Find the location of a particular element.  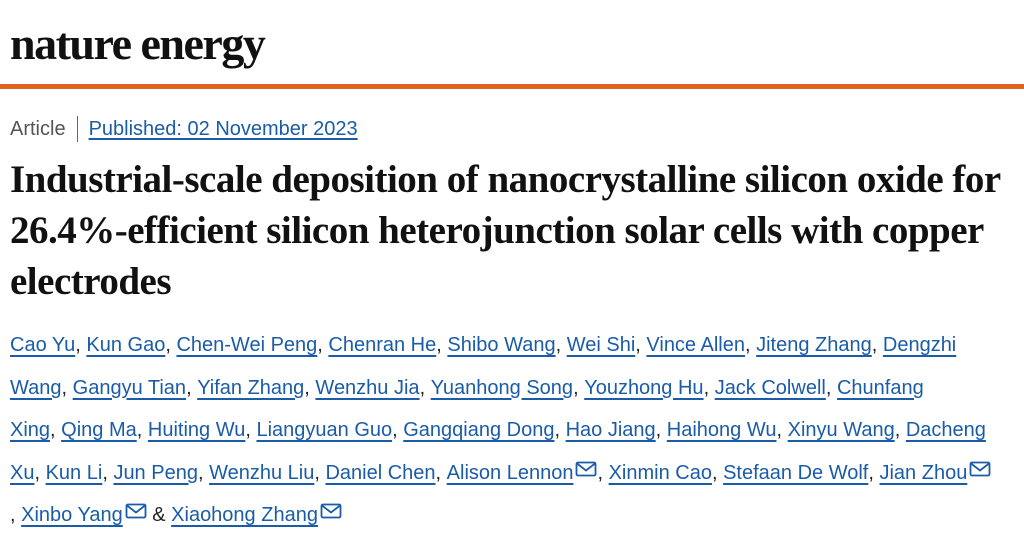

author-name-link: Chen-Wei Peng is located at coordinates (247, 345).